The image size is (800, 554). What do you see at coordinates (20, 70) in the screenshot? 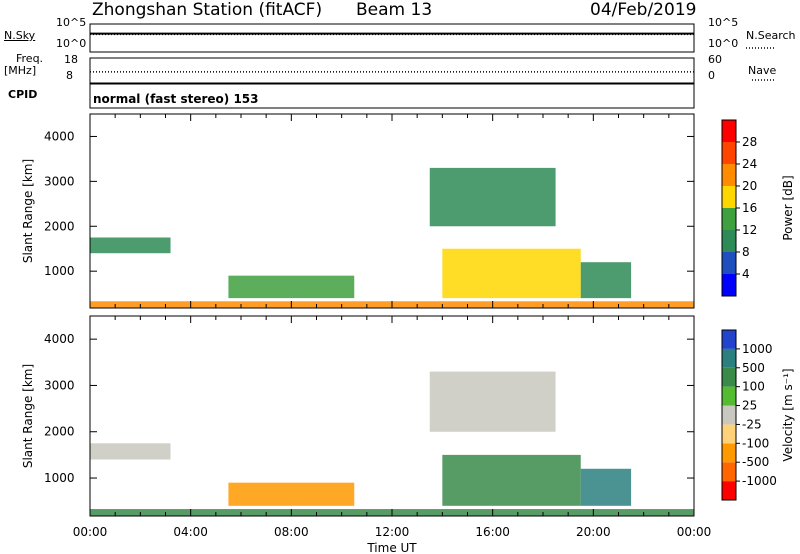
I see `freq-label-2: [MHz]` at bounding box center [20, 70].